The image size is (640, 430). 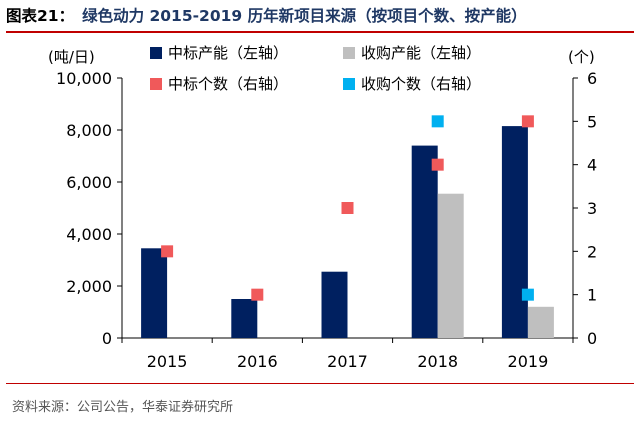 I want to click on x-axis-tick-label: 2017, so click(x=347, y=361).